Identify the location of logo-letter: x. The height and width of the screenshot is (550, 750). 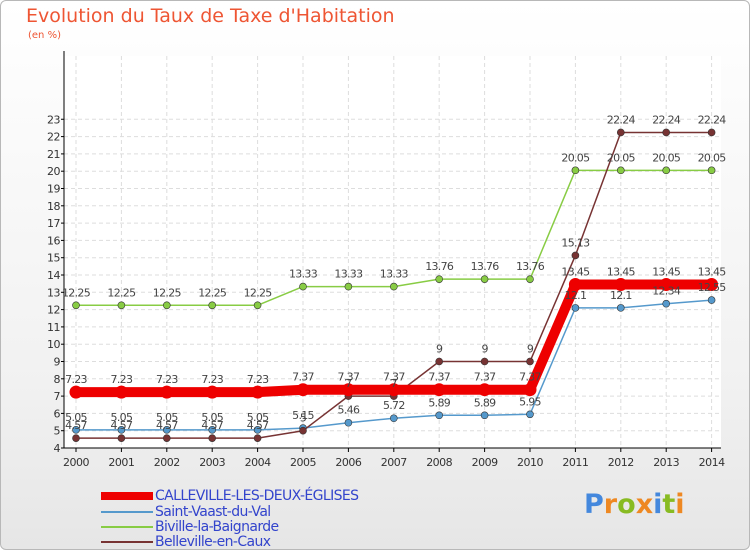
(644, 504).